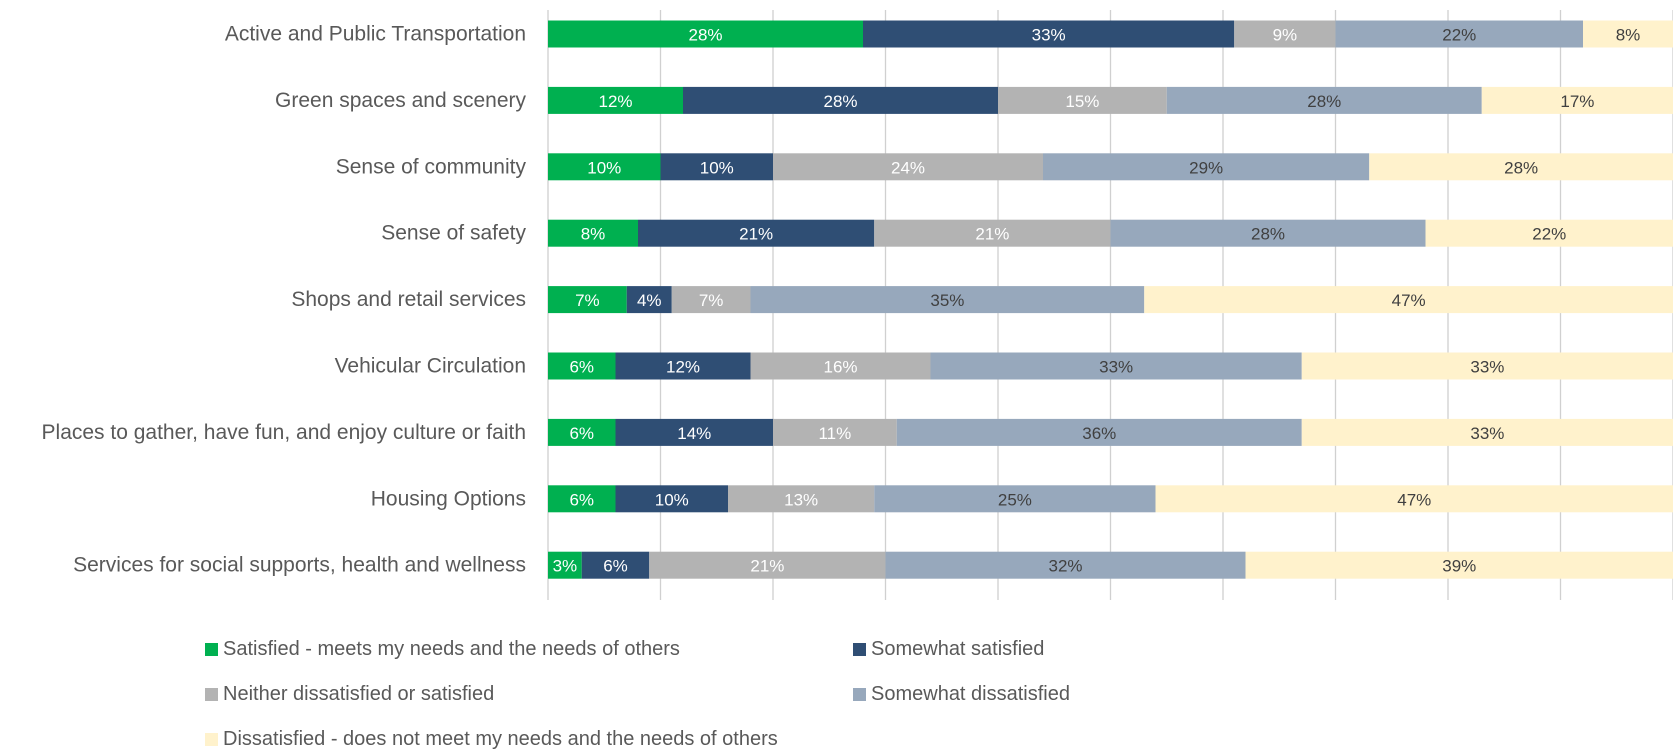 This screenshot has height=756, width=1673. What do you see at coordinates (834, 433) in the screenshot?
I see `data-label: 11%` at bounding box center [834, 433].